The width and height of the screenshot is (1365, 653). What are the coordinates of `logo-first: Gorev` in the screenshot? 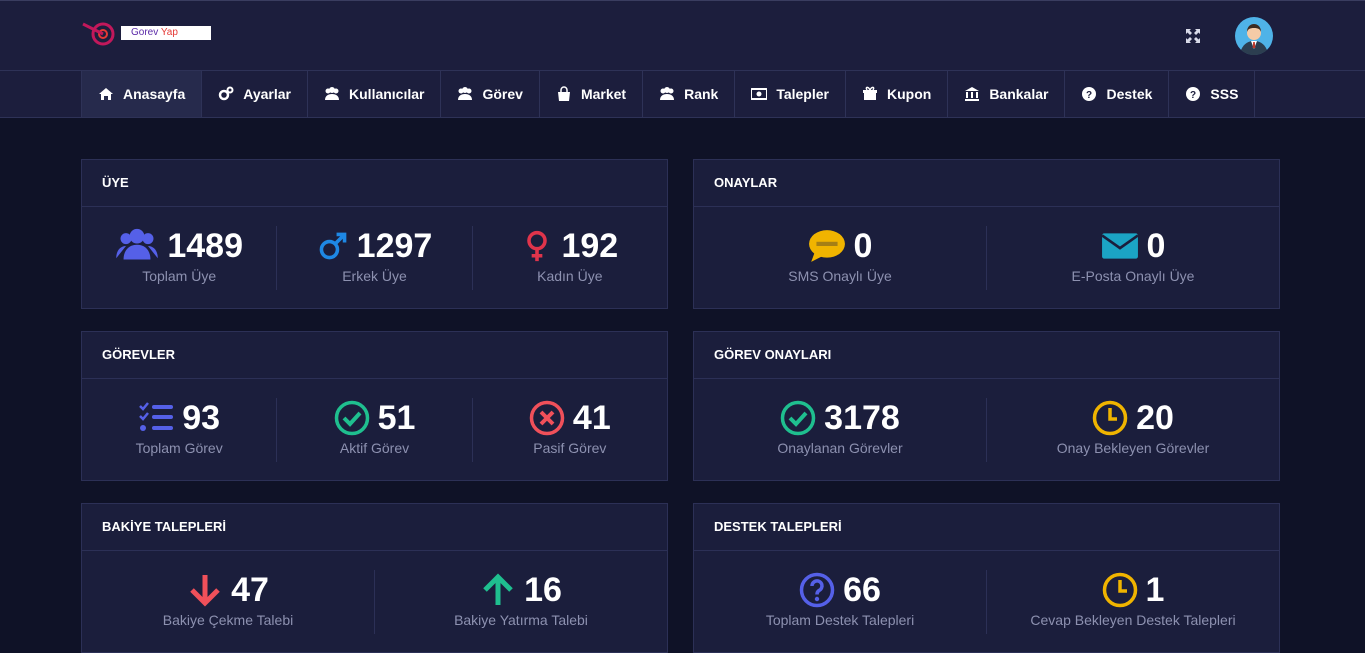 It's located at (145, 32).